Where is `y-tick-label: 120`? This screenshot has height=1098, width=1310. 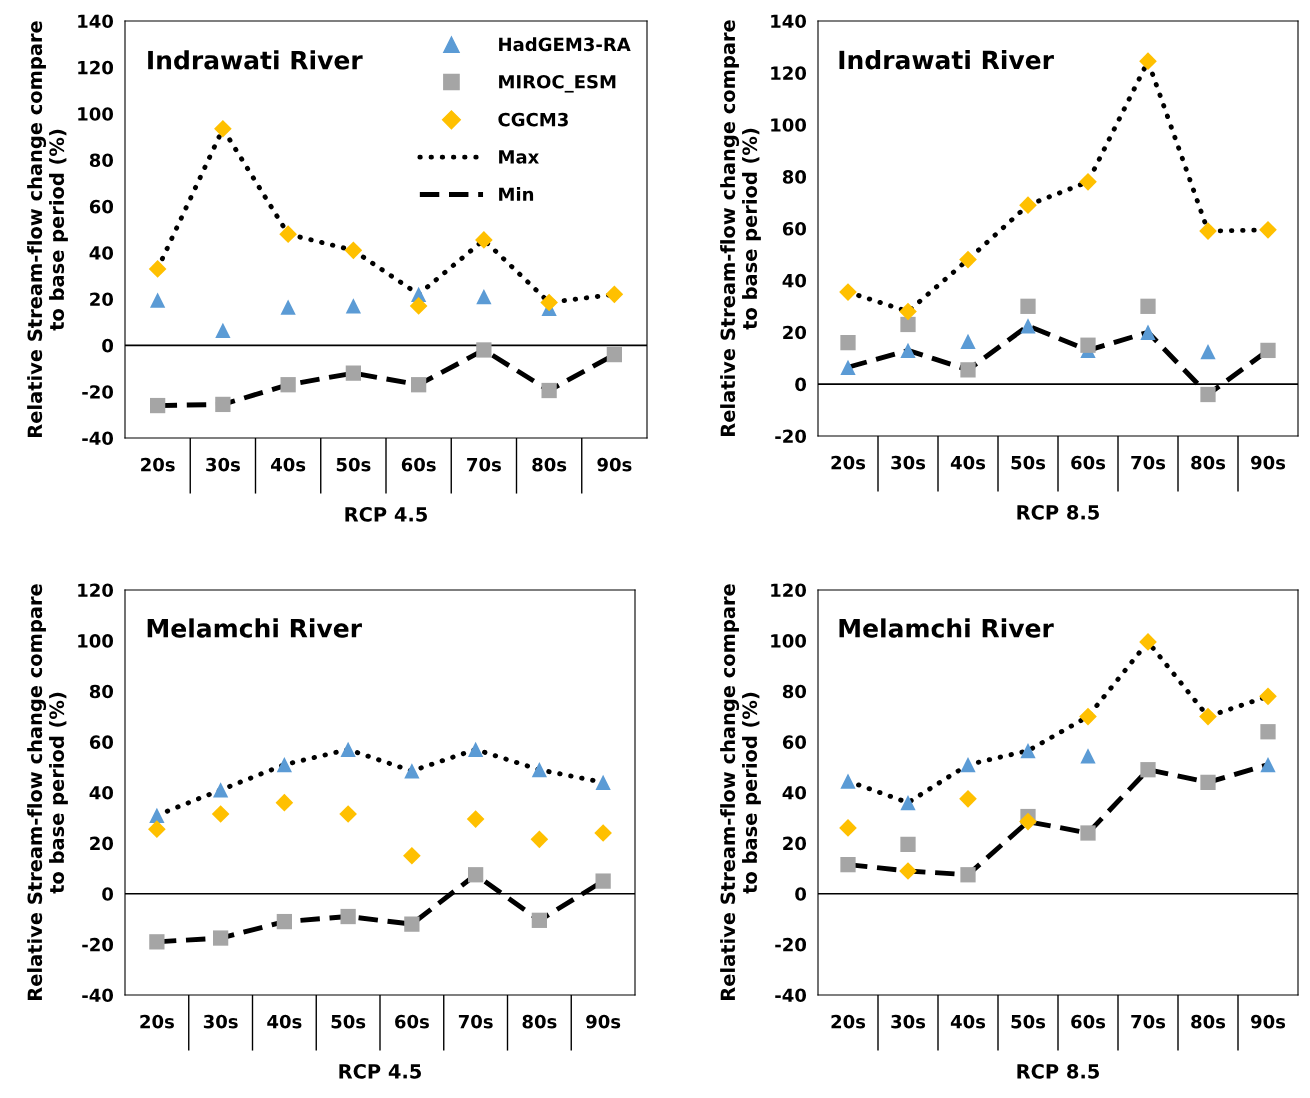
y-tick-label: 120 is located at coordinates (96, 590).